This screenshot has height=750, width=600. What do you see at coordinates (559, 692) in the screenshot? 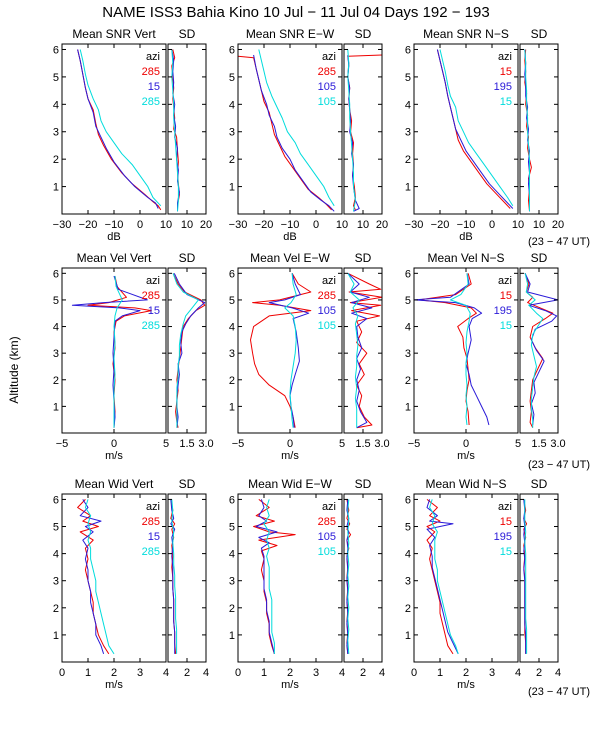
I see `time-label-row-3: (23 − 47 UT)` at bounding box center [559, 692].